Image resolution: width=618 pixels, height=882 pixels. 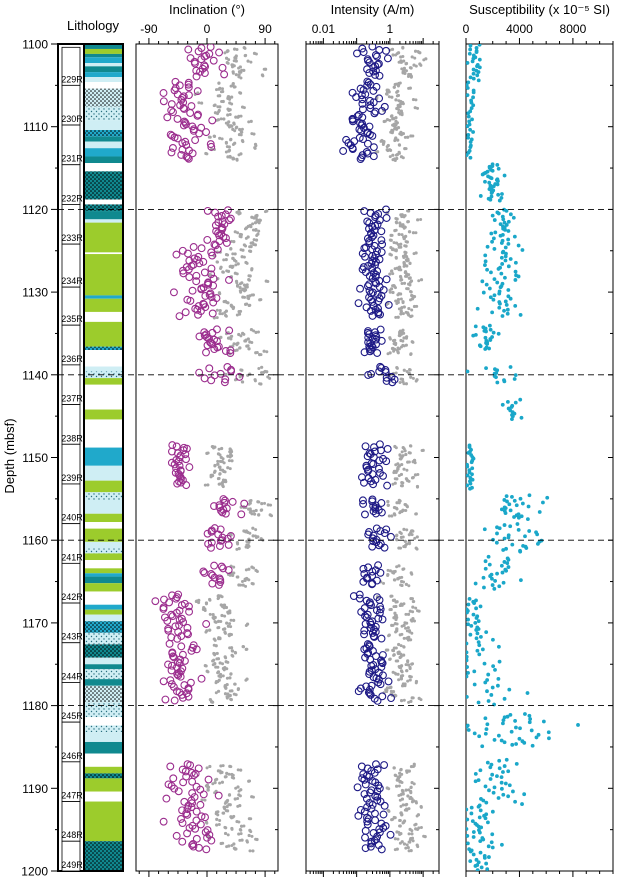 I want to click on x-tick-label: 4000, so click(x=519, y=29).